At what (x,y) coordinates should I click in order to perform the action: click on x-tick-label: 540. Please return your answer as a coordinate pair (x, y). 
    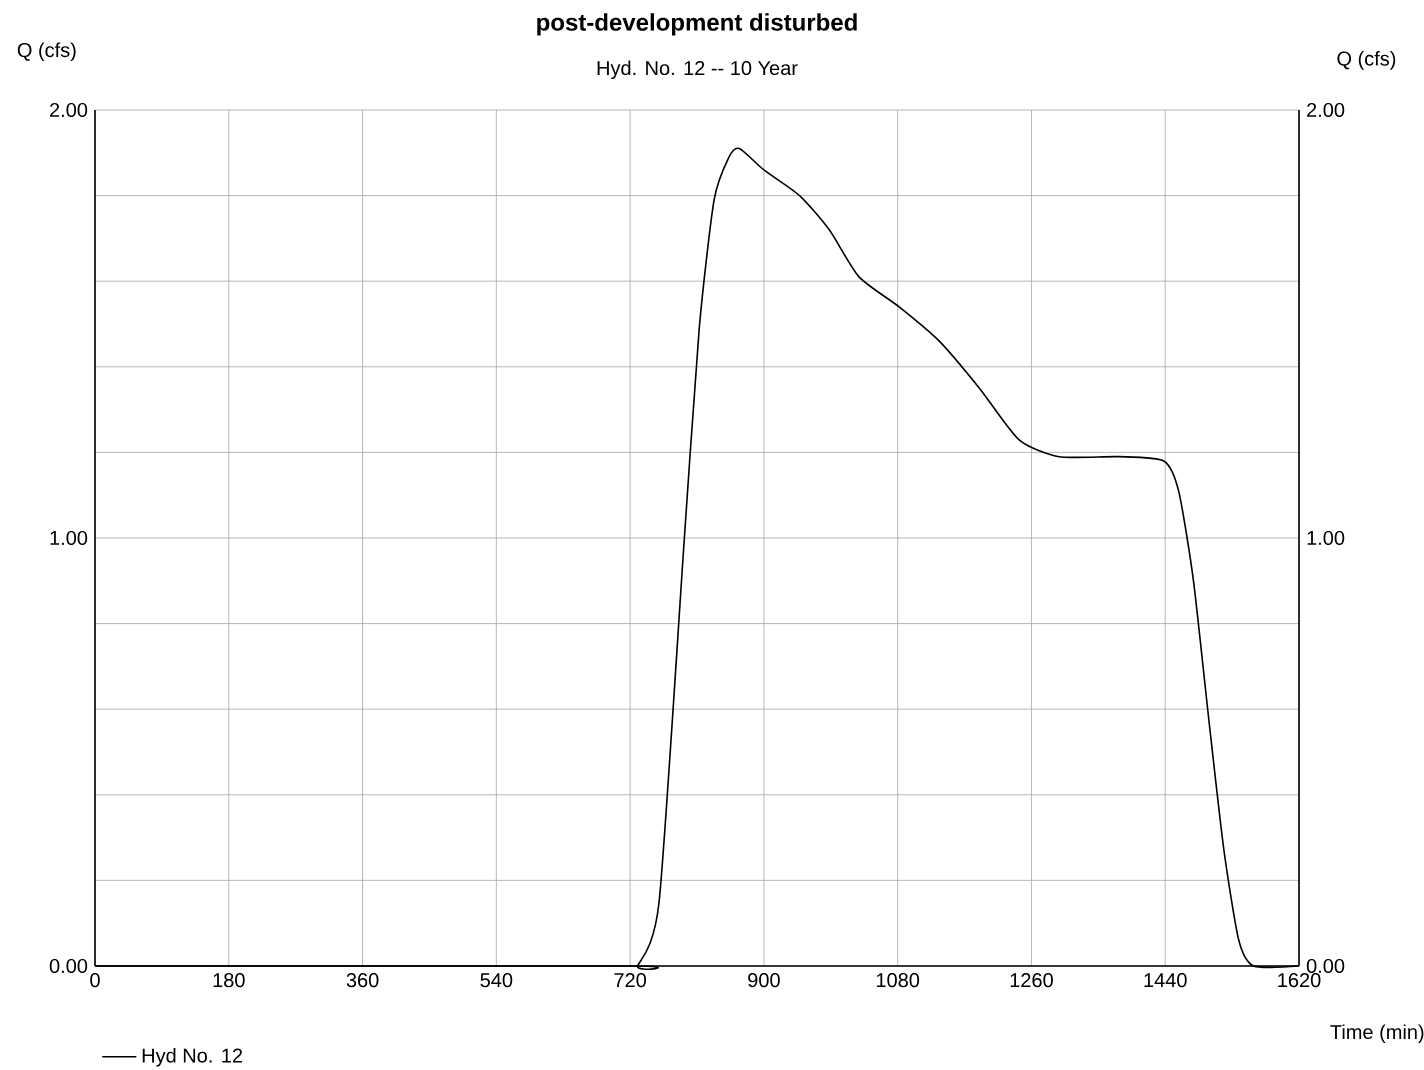
    Looking at the image, I should click on (496, 980).